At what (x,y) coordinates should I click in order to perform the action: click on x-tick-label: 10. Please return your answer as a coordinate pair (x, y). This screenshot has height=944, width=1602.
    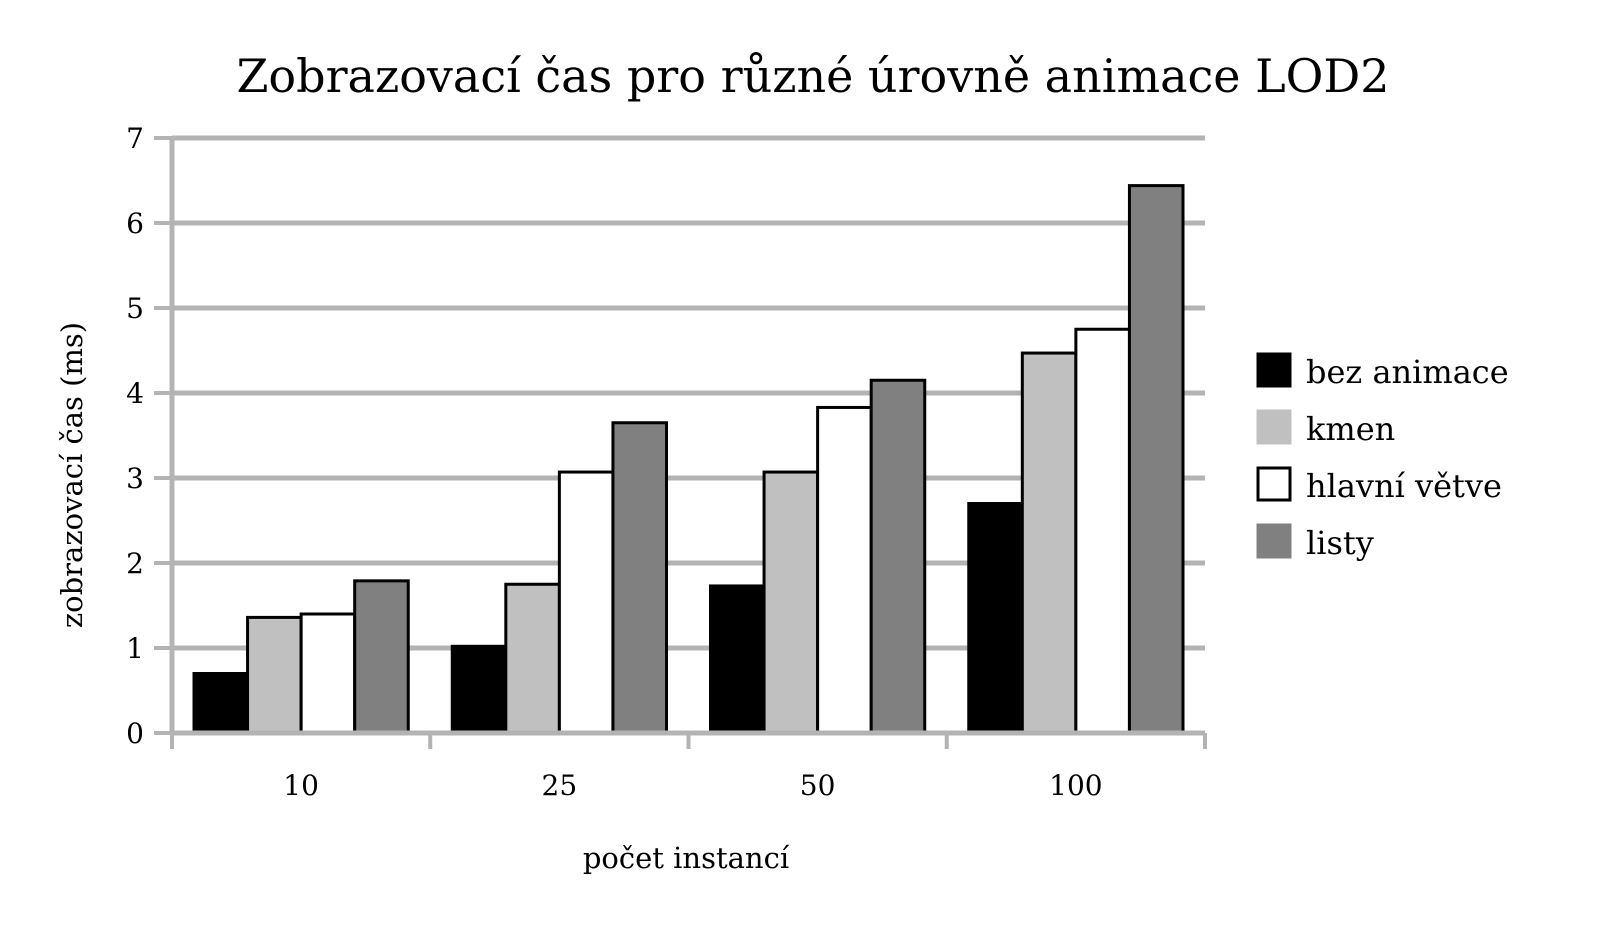
    Looking at the image, I should click on (301, 785).